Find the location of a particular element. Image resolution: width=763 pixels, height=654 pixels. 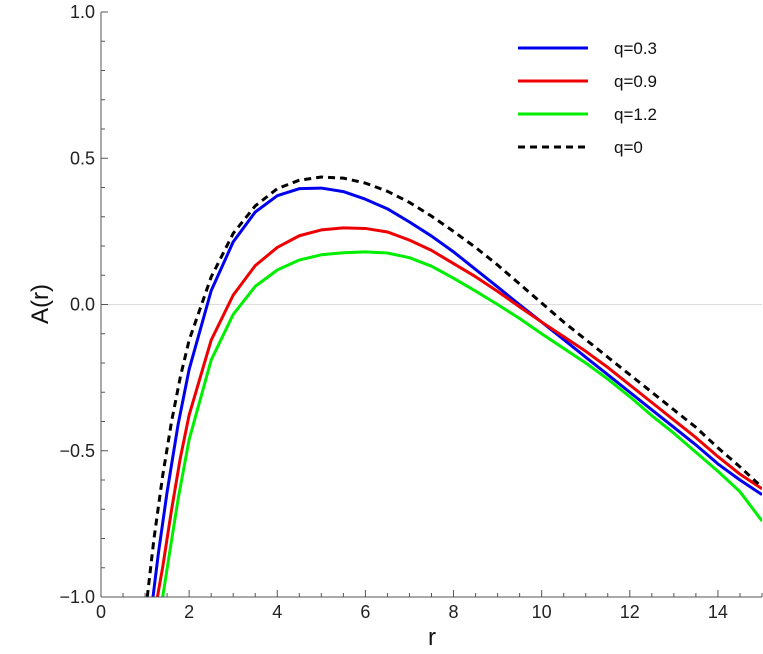

y-tick-label: 0.0 is located at coordinates (82, 305).